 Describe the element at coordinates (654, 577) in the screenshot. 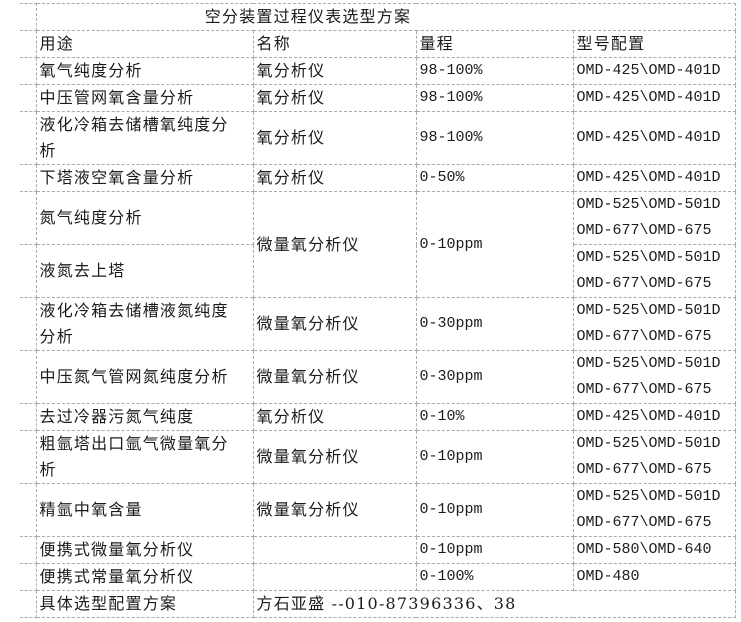

I see `model-cell: OMD-480` at that location.